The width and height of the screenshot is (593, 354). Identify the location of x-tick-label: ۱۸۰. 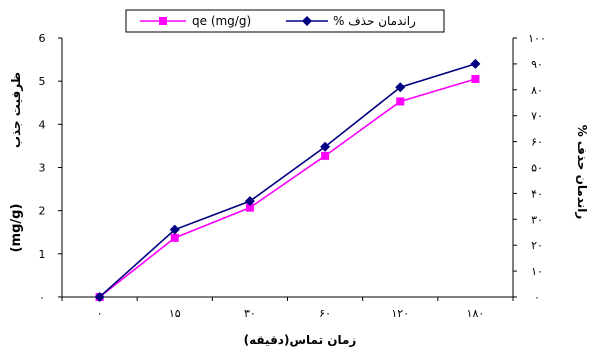
(476, 313).